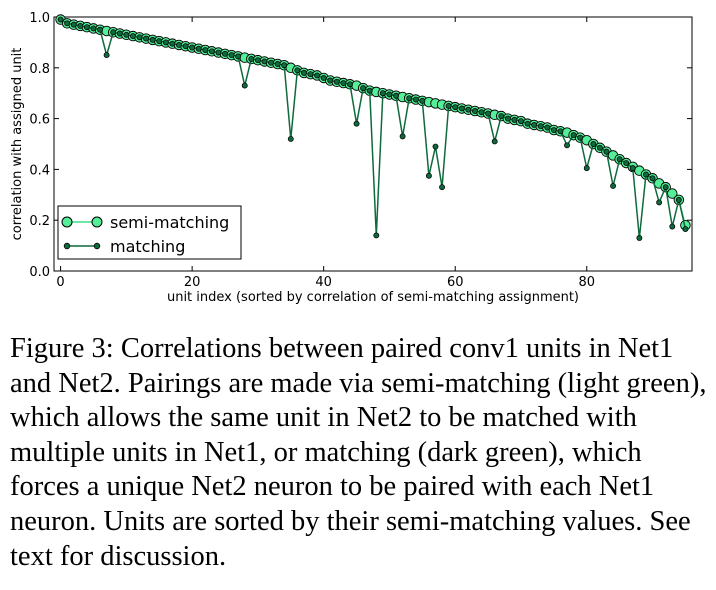 Image resolution: width=716 pixels, height=590 pixels. What do you see at coordinates (169, 222) in the screenshot?
I see `legend-label-semi-matching: semi-matching` at bounding box center [169, 222].